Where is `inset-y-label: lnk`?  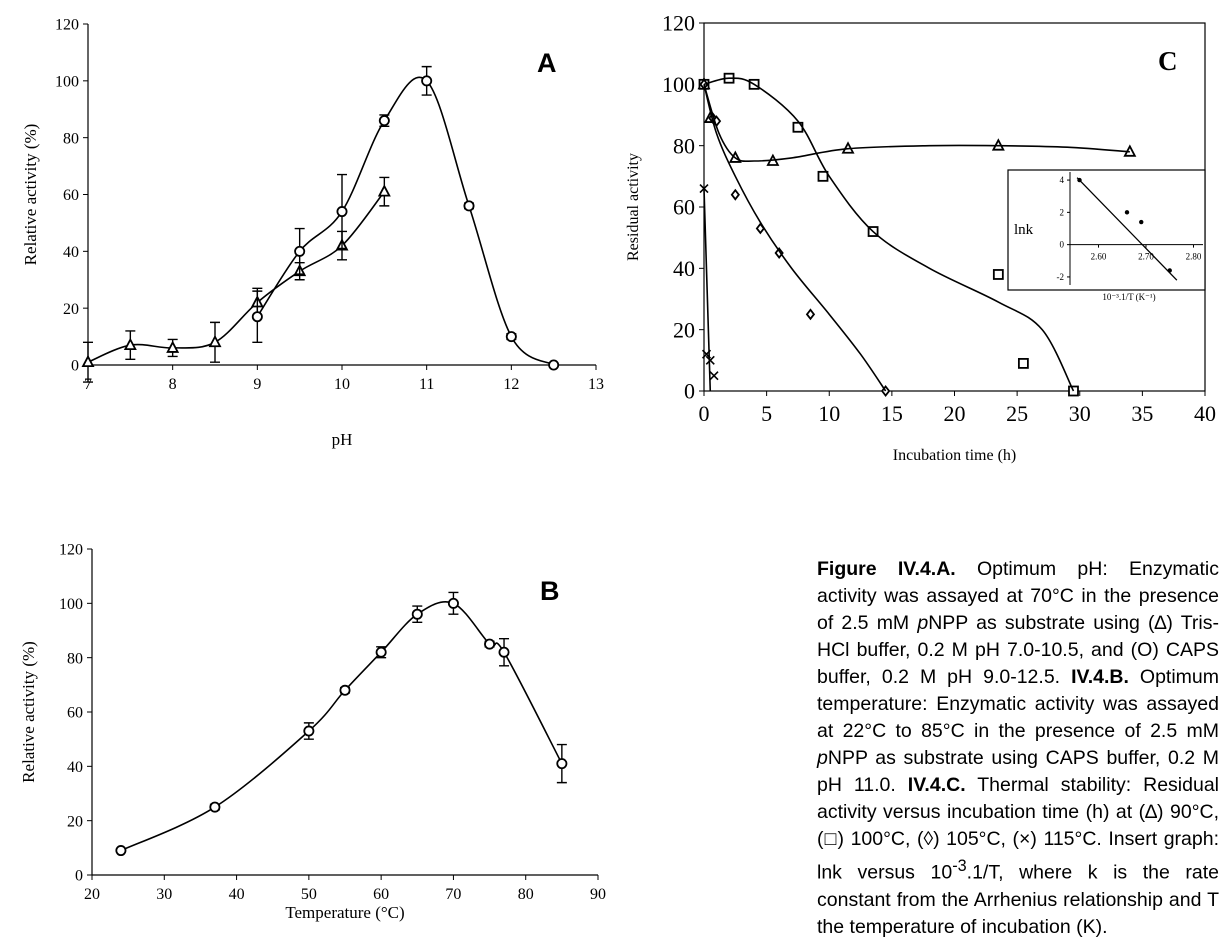
inset-y-label: lnk is located at coordinates (1024, 230).